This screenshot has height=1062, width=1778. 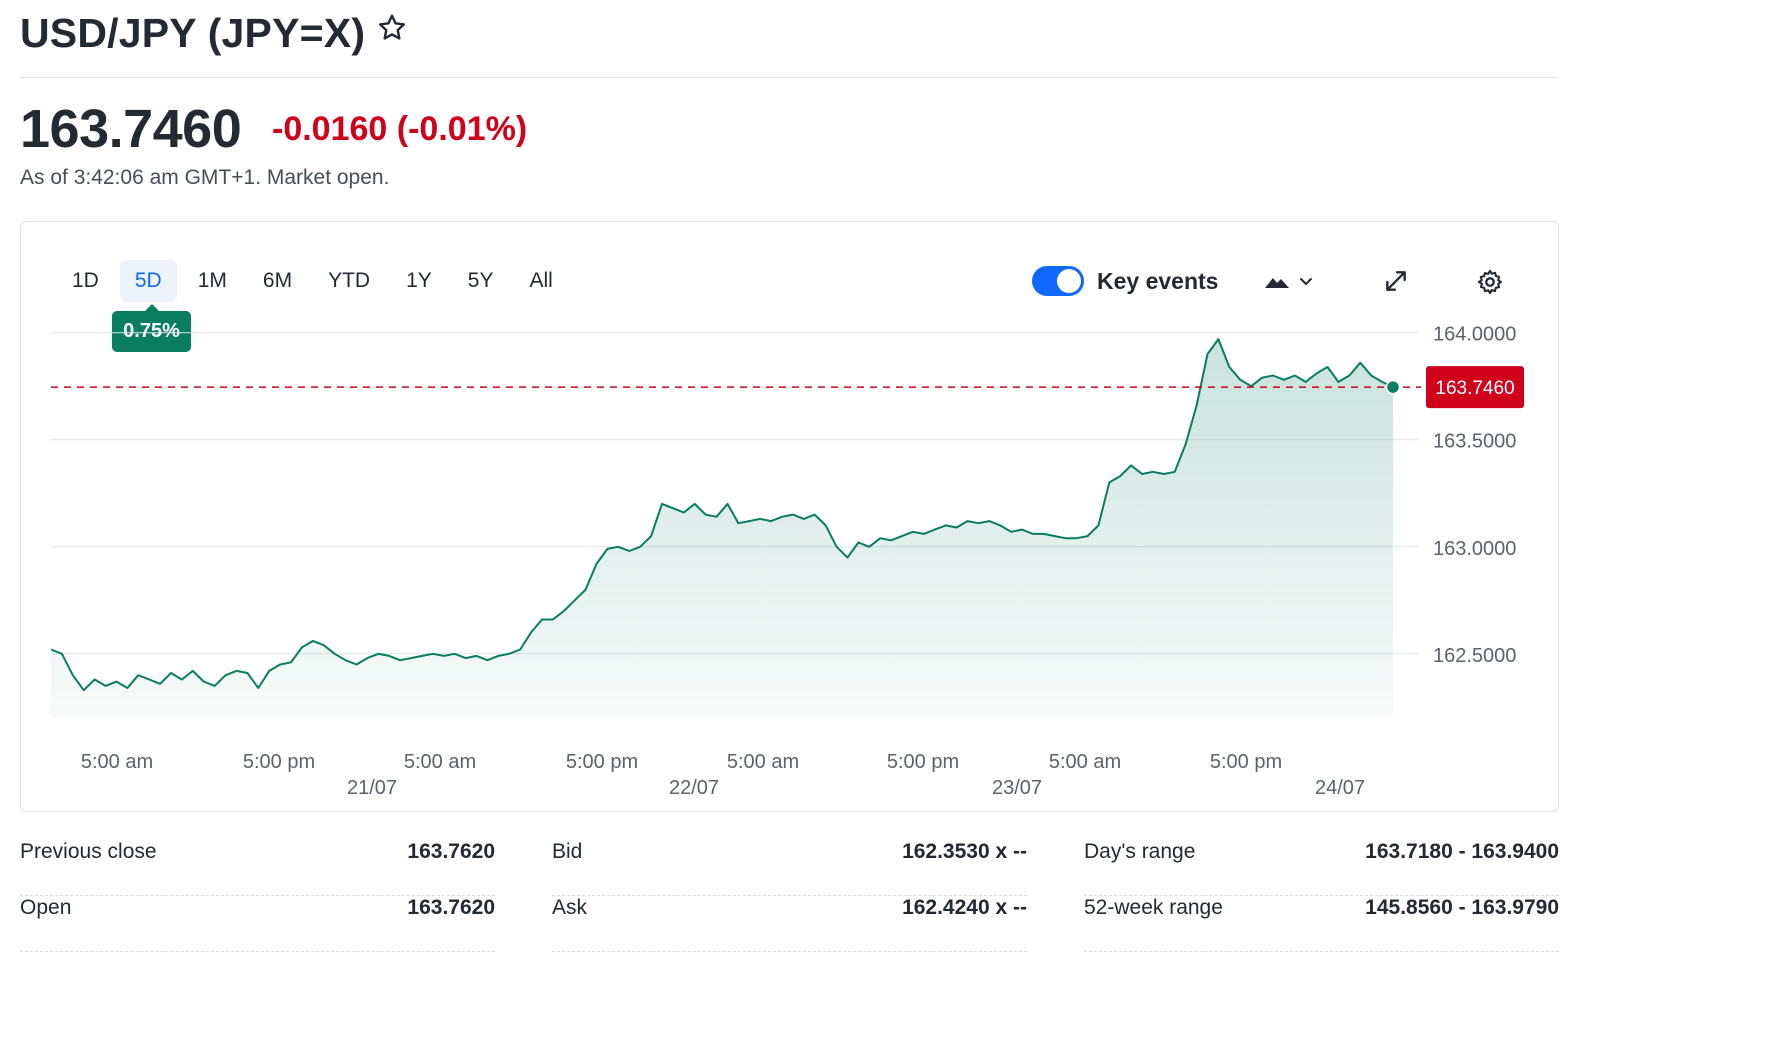 I want to click on last-price-label-bg, so click(x=1475, y=387).